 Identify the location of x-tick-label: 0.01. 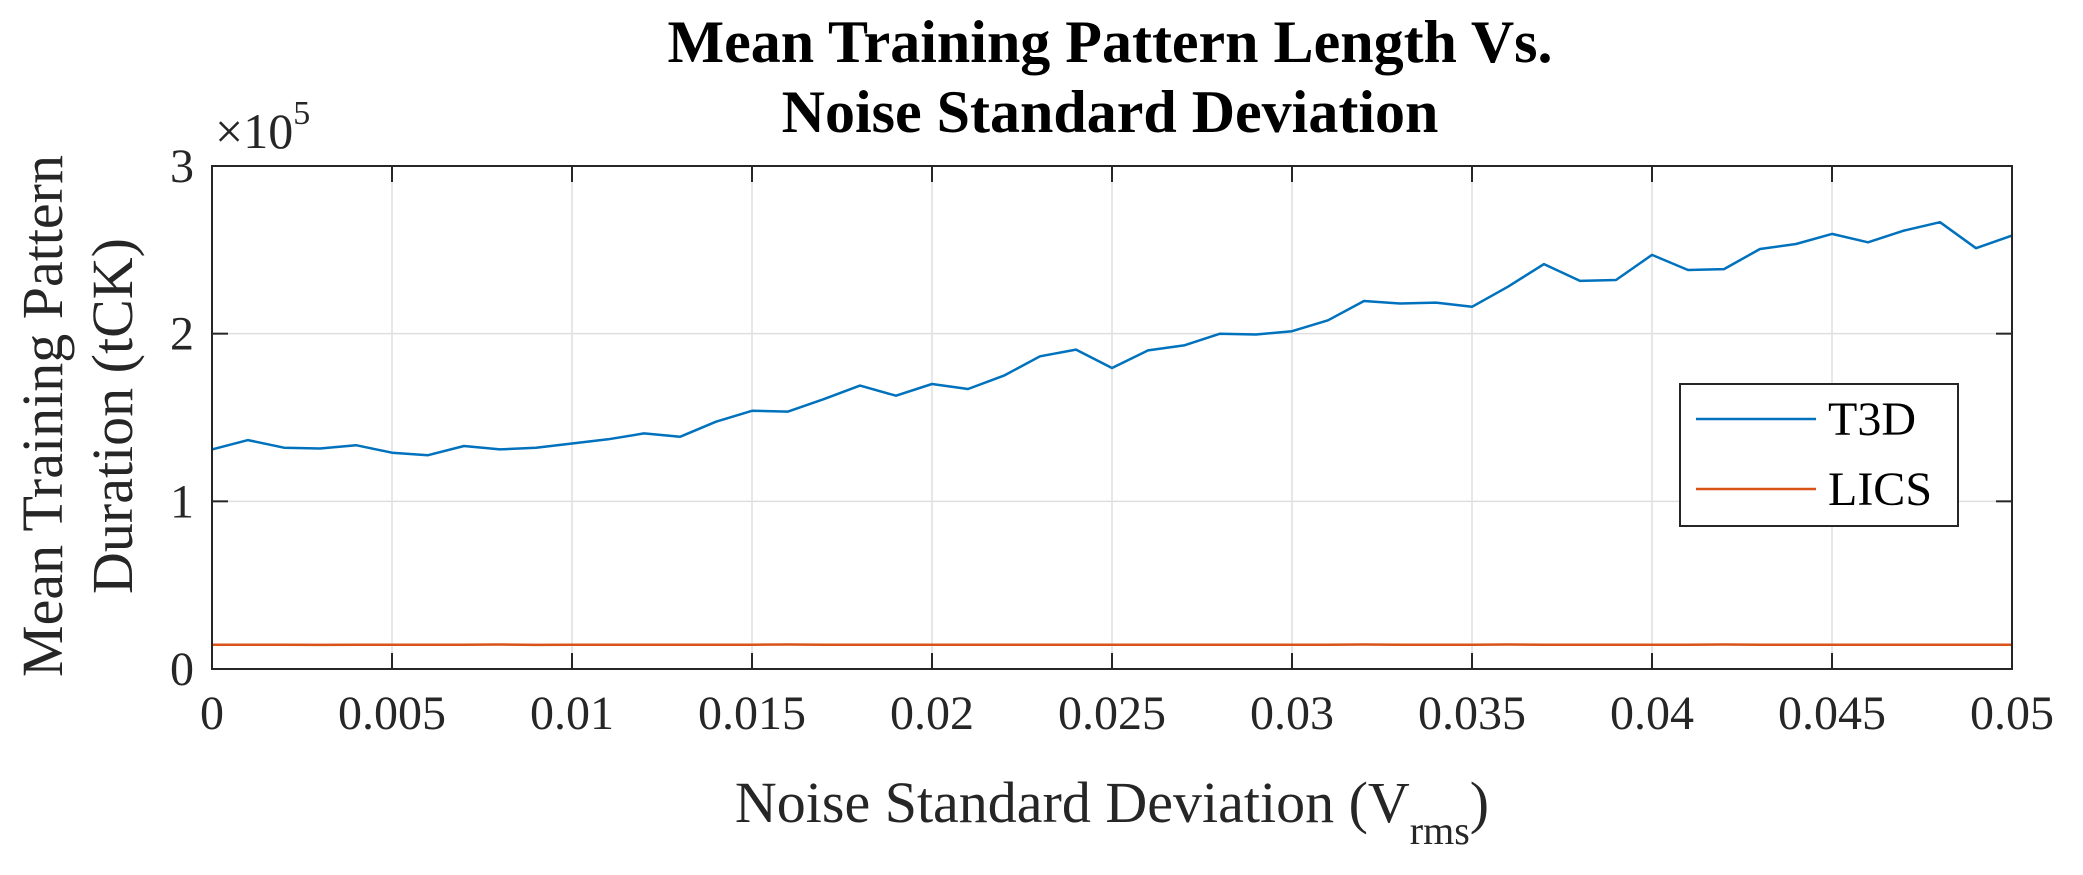
(572, 713).